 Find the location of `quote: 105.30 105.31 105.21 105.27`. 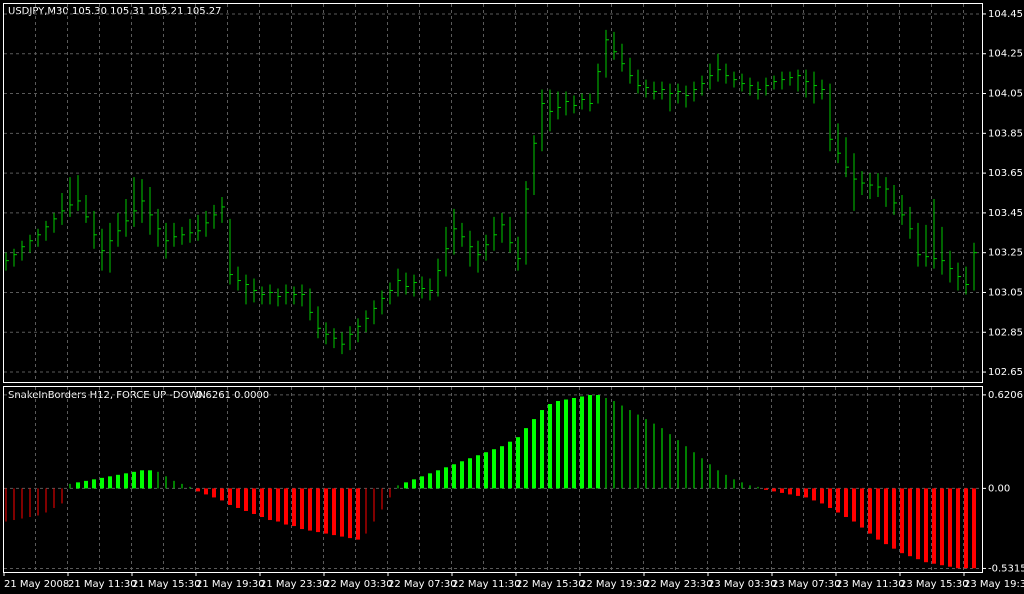

quote: 105.30 105.31 105.21 105.27 is located at coordinates (147, 11).